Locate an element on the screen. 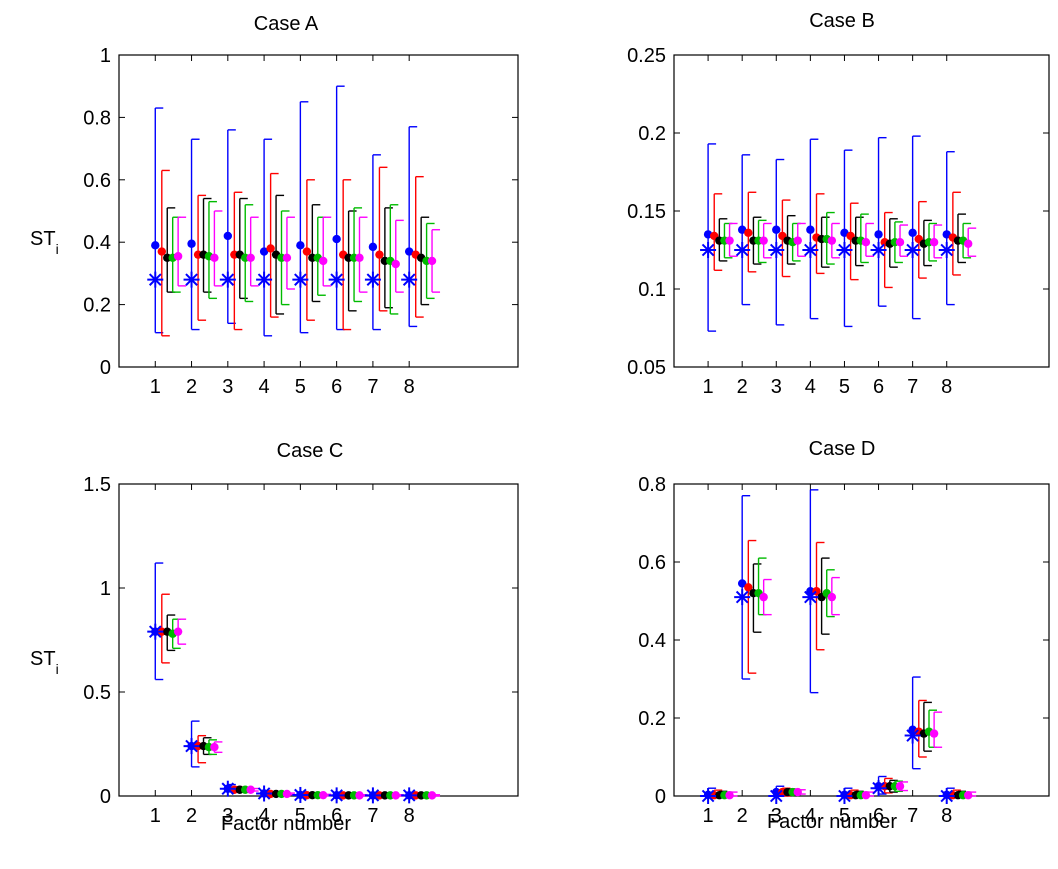 The height and width of the screenshot is (869, 1058). panel-title: Case C is located at coordinates (310, 451).